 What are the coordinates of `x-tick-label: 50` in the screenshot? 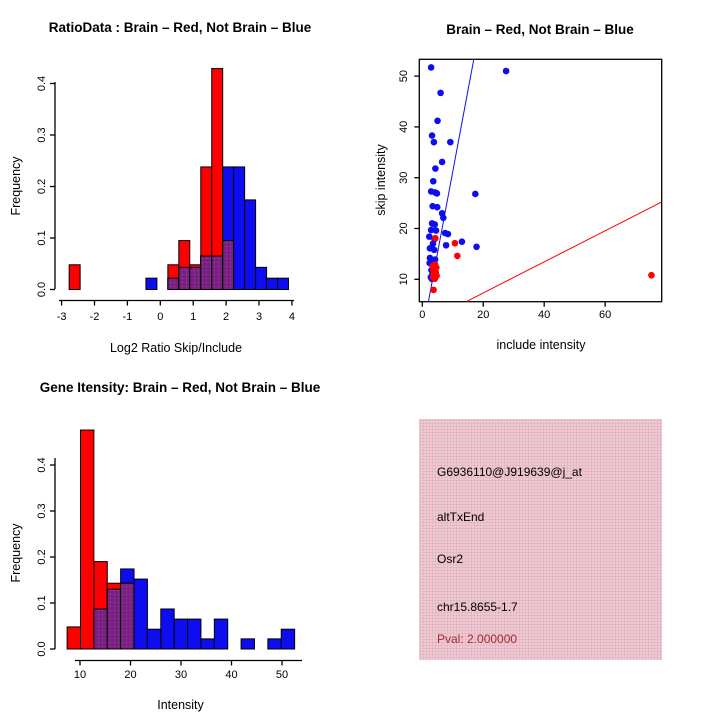 It's located at (282, 675).